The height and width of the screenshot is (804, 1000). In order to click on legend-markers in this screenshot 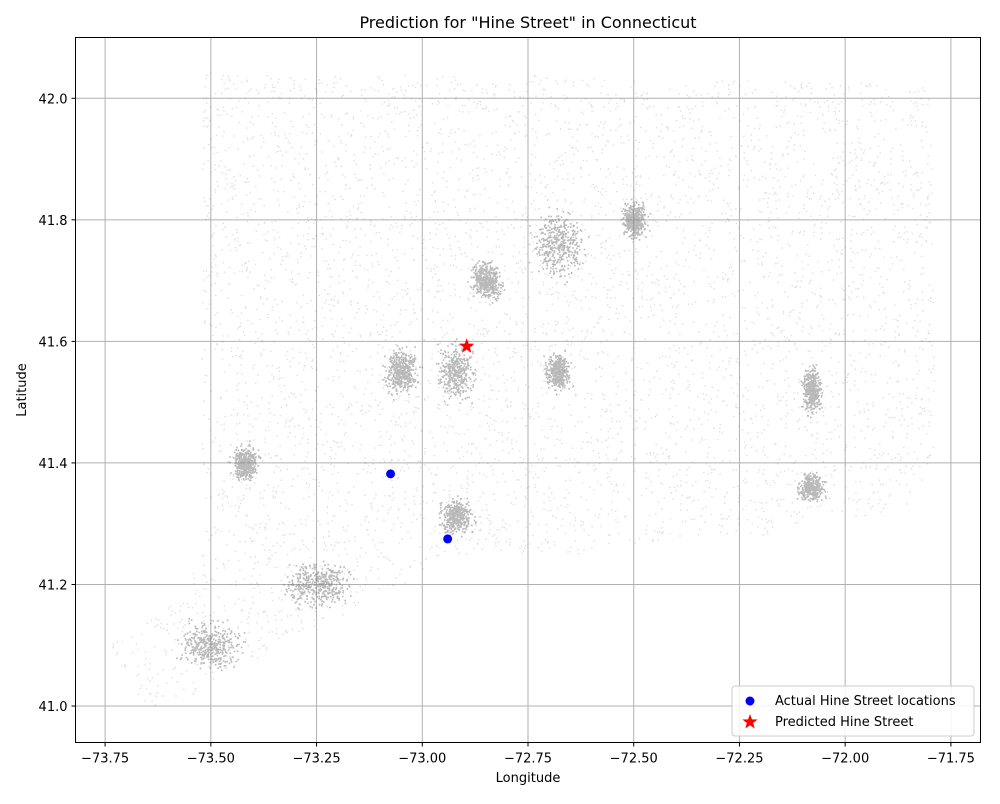, I will do `click(750, 712)`.